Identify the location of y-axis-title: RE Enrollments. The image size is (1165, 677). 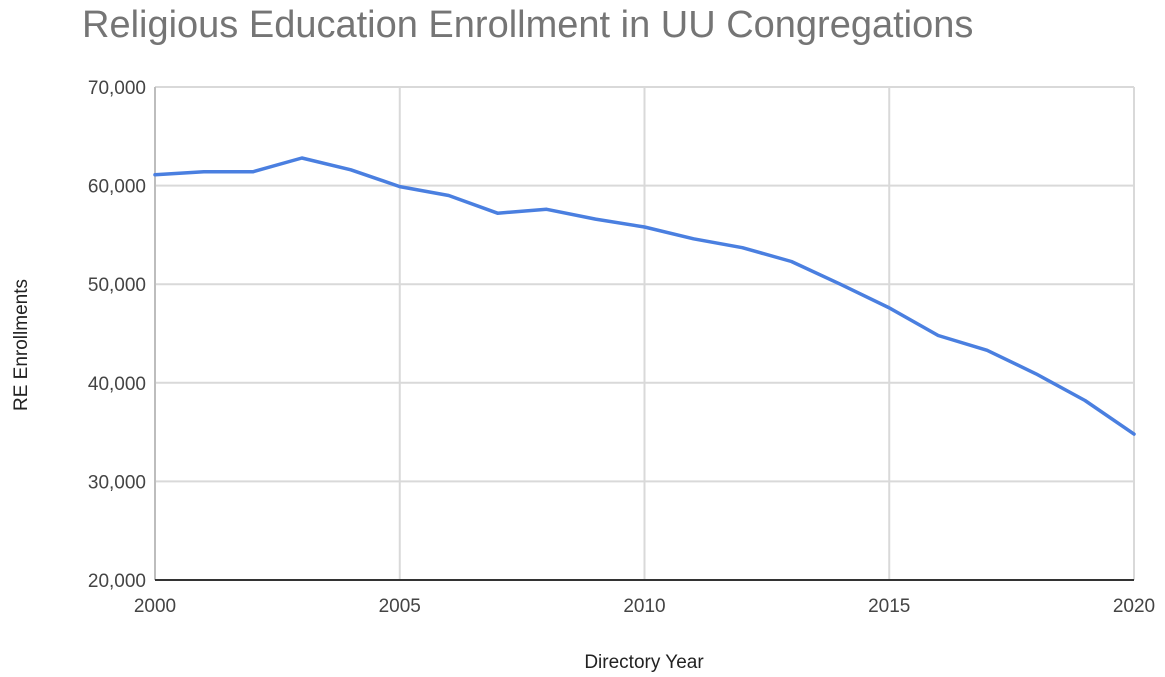
(21, 345).